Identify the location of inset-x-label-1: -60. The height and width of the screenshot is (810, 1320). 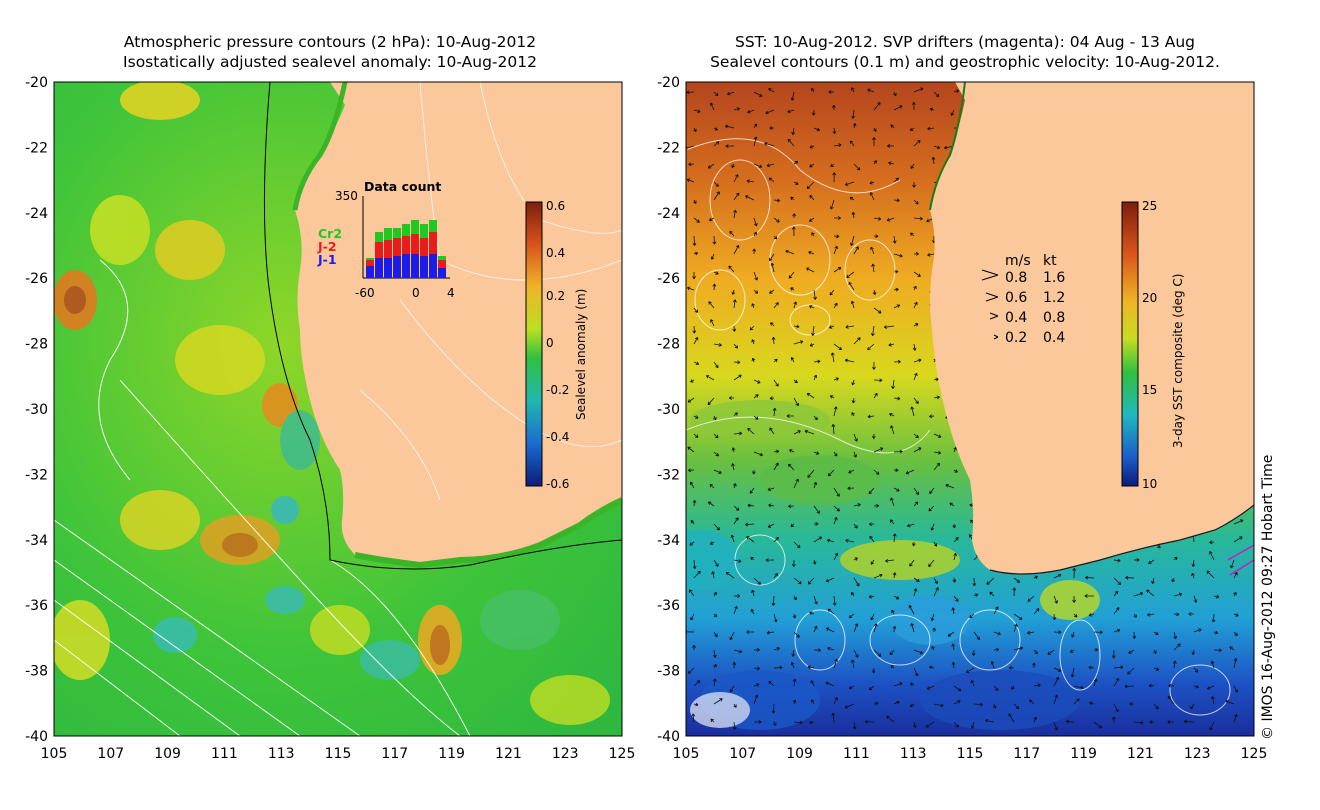
(365, 293).